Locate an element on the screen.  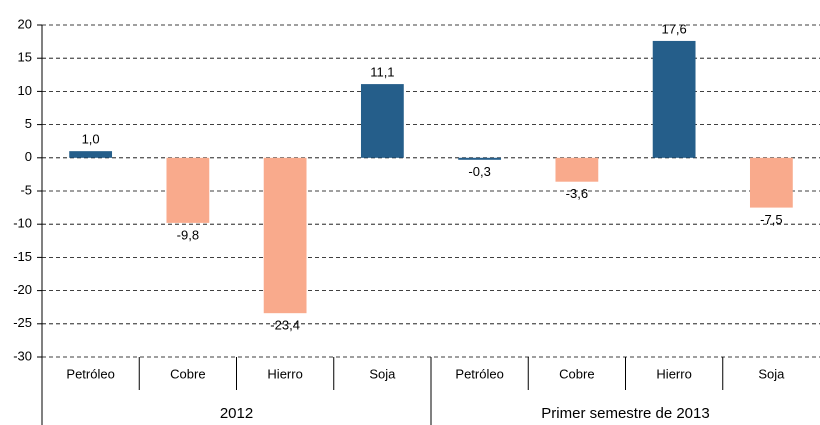
y-tick-label: -5 is located at coordinates (26, 189).